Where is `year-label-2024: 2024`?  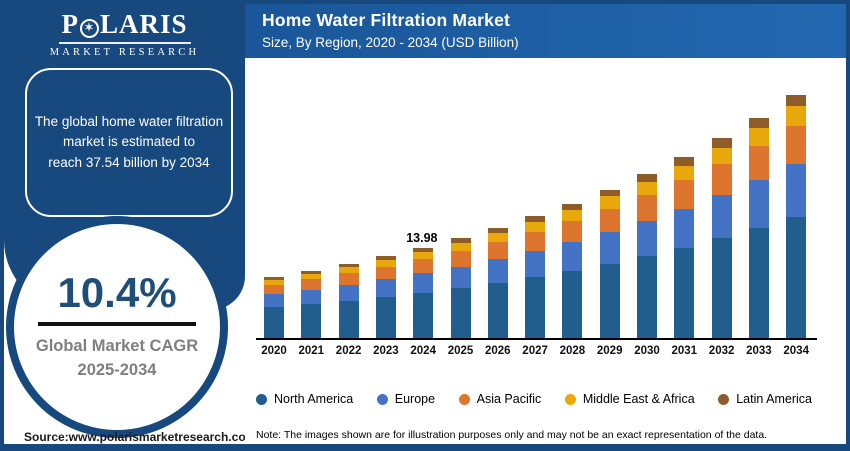 year-label-2024: 2024 is located at coordinates (423, 351).